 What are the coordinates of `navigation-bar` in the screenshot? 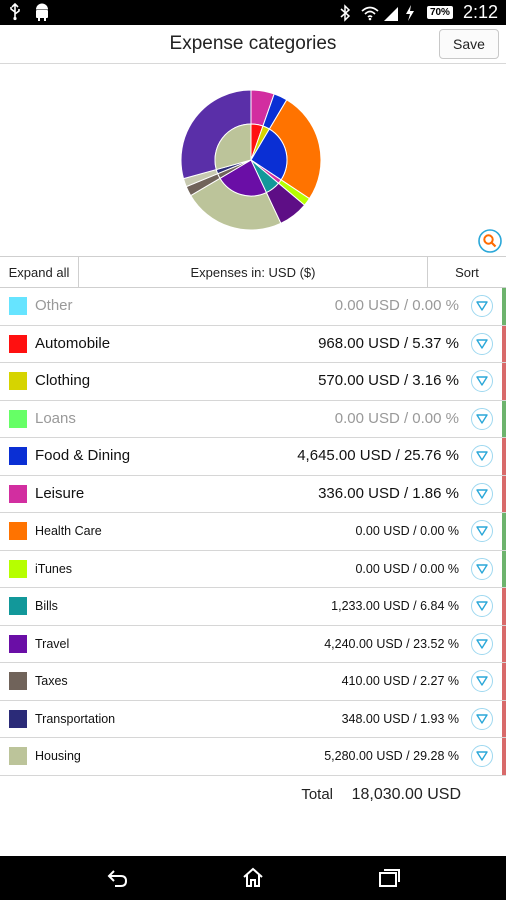 It's located at (253, 878).